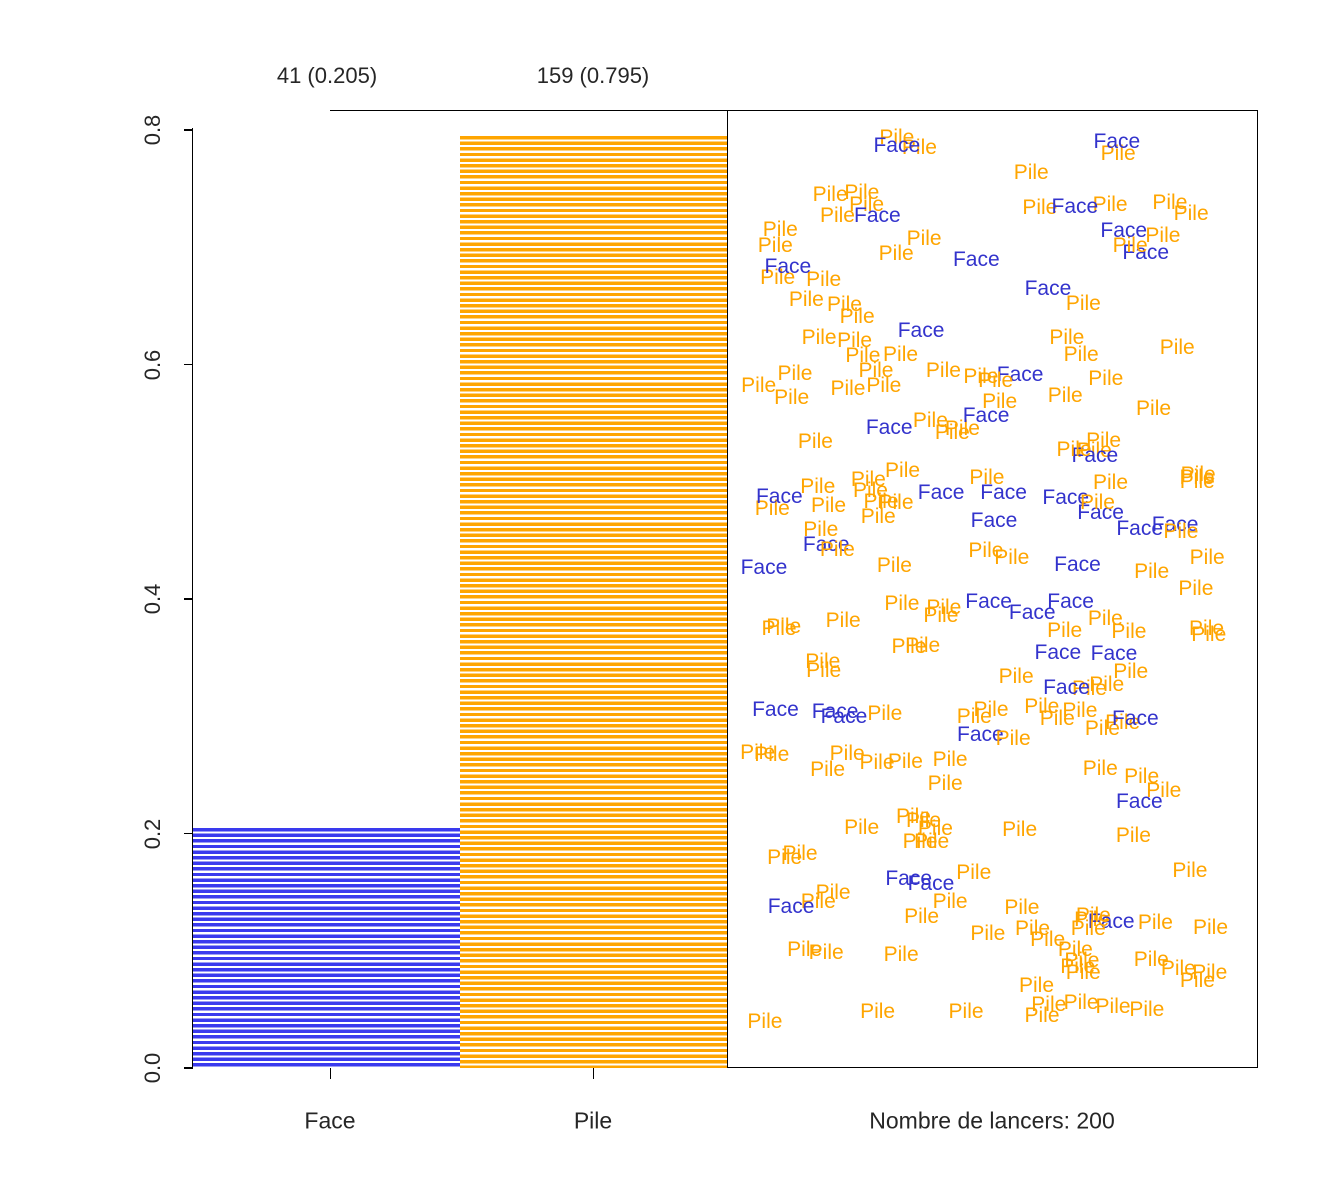 Image resolution: width=1334 pixels, height=1196 pixels. What do you see at coordinates (593, 75) in the screenshot?
I see `bar-count-label-pile: 159 (0.795)` at bounding box center [593, 75].